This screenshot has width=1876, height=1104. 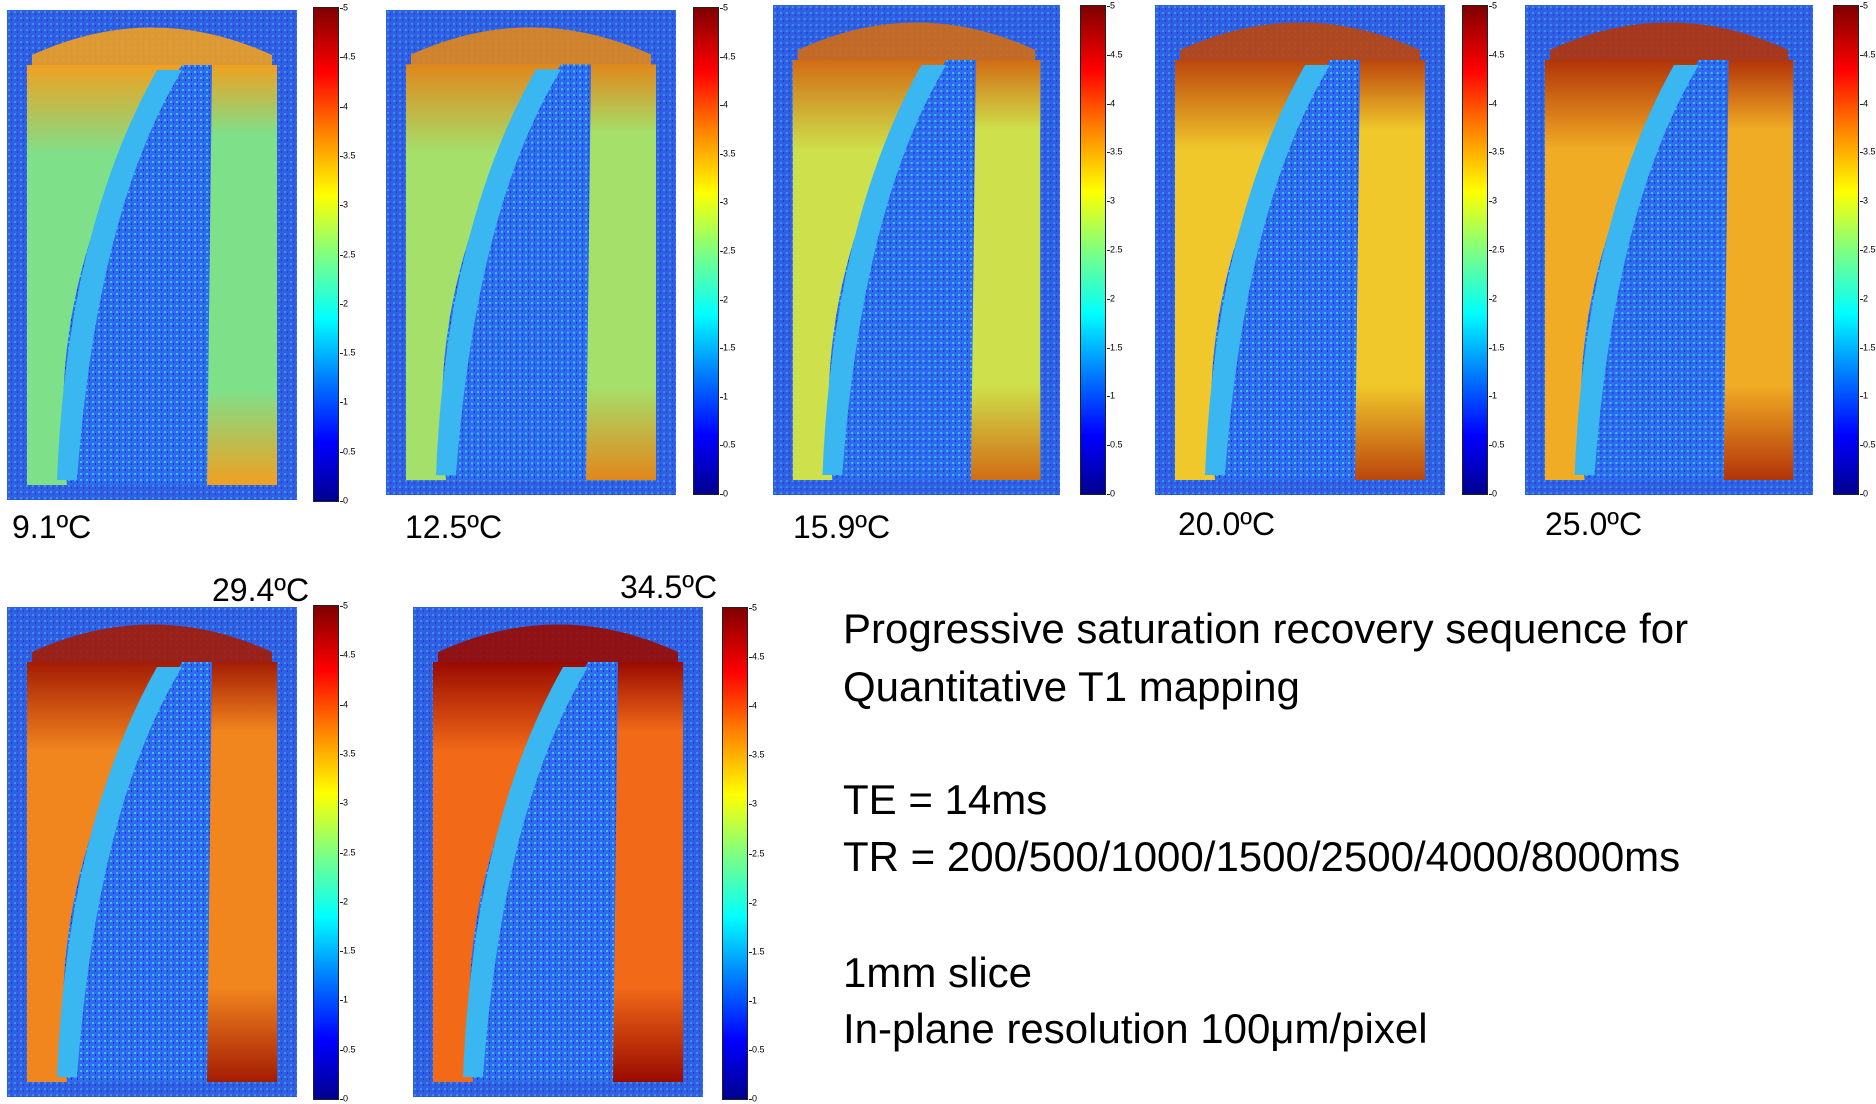 What do you see at coordinates (1135, 1028) in the screenshot?
I see `in-plane-resolution: In-plane resolution 100μm/pixel` at bounding box center [1135, 1028].